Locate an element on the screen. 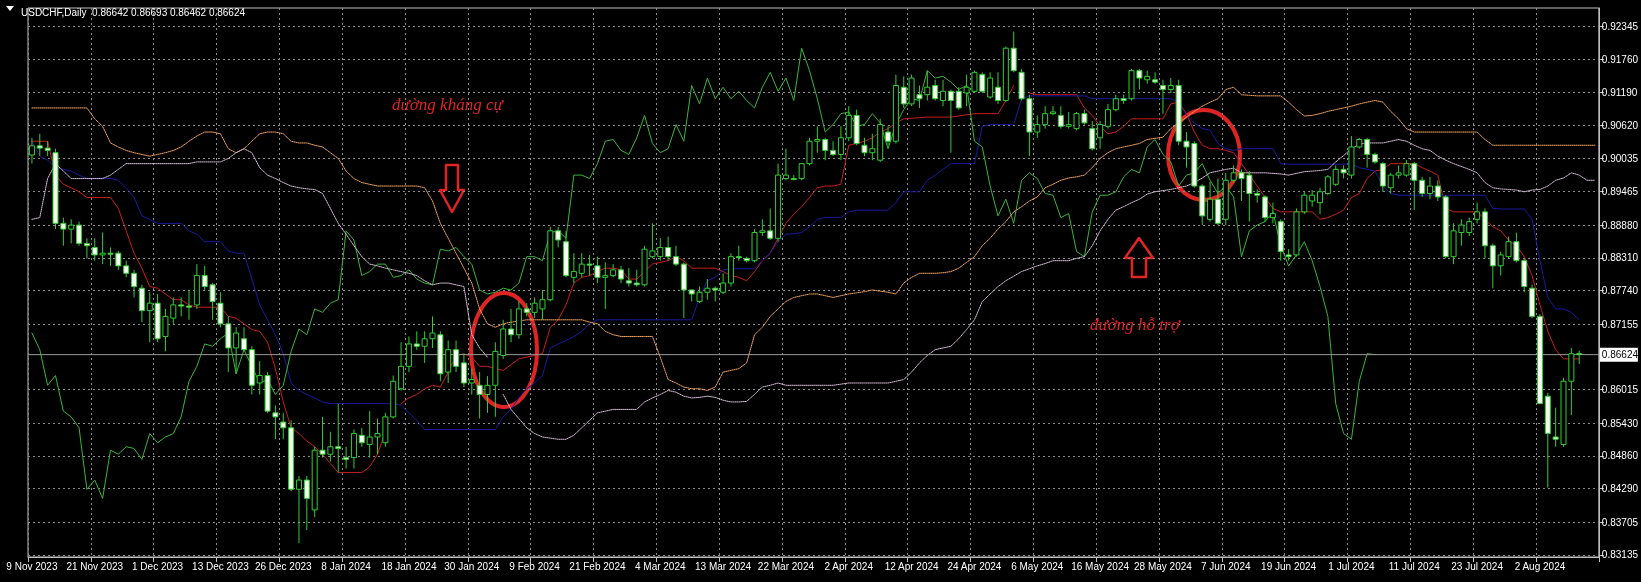 Image resolution: width=1641 pixels, height=582 pixels. x-tick-label: 9 Feb 2024 is located at coordinates (535, 566).